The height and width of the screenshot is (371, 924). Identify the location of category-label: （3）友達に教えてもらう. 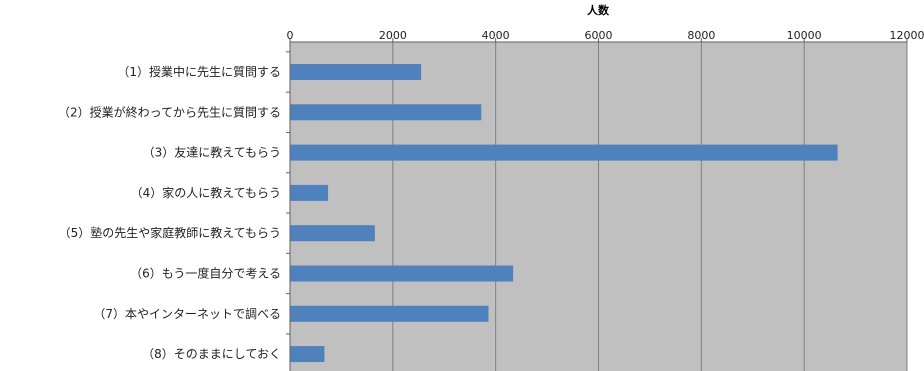
(212, 152).